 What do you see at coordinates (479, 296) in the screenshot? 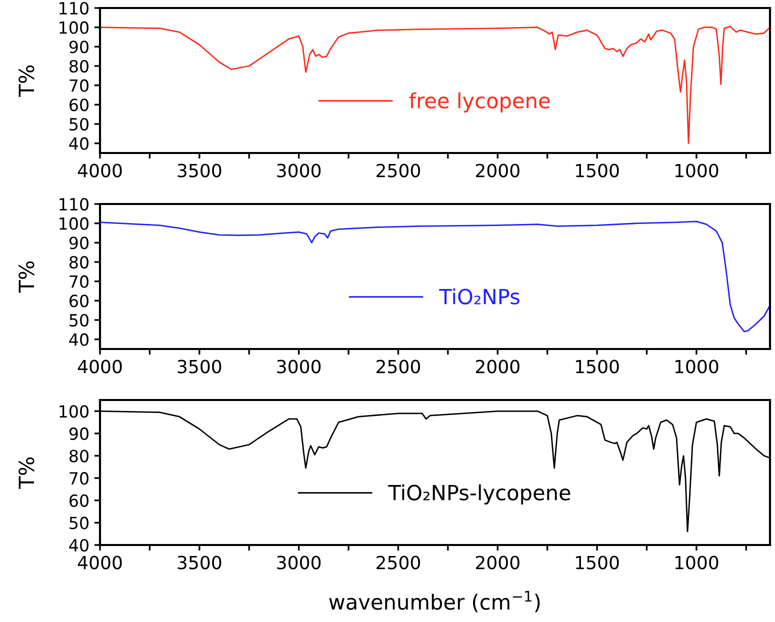
I see `legend-label: TiO₂NPs` at bounding box center [479, 296].